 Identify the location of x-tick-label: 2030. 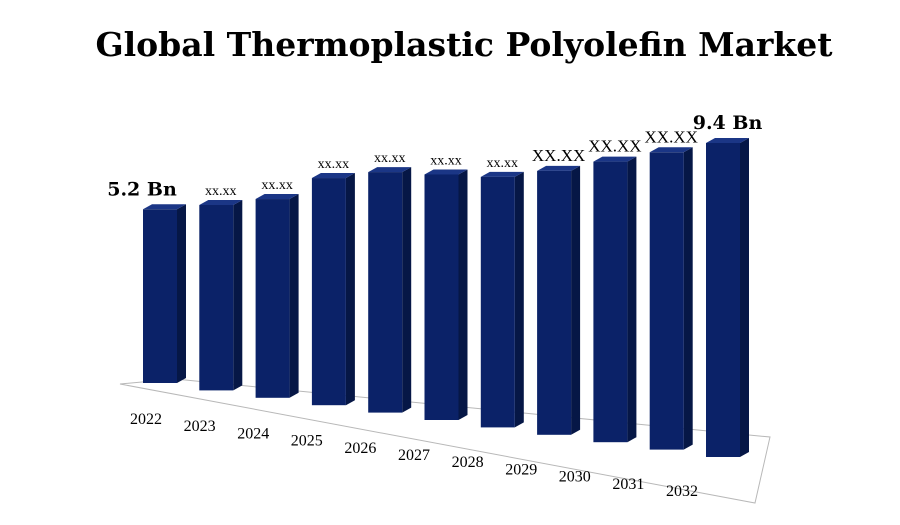
(575, 477).